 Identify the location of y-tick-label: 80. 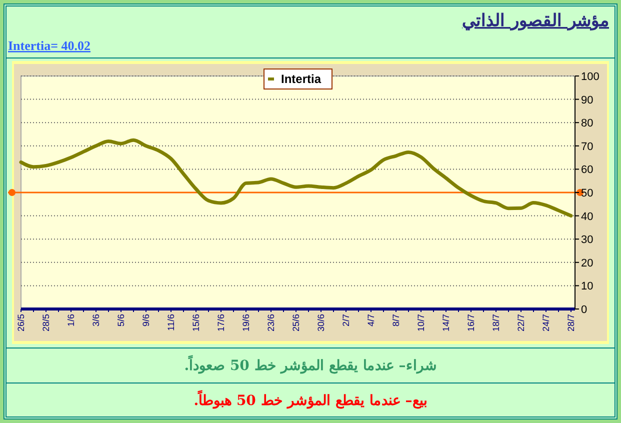
(587, 124).